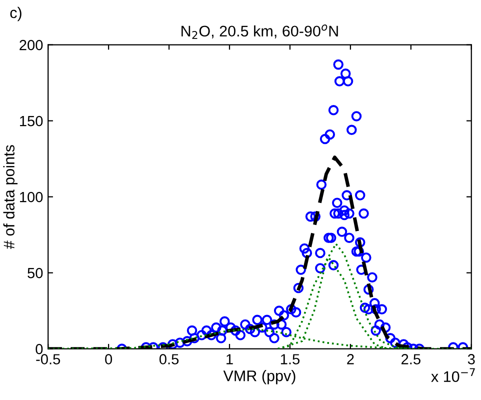 Image resolution: width=481 pixels, height=400 pixels. Describe the element at coordinates (35, 273) in the screenshot. I see `y-tick-label: 50` at that location.